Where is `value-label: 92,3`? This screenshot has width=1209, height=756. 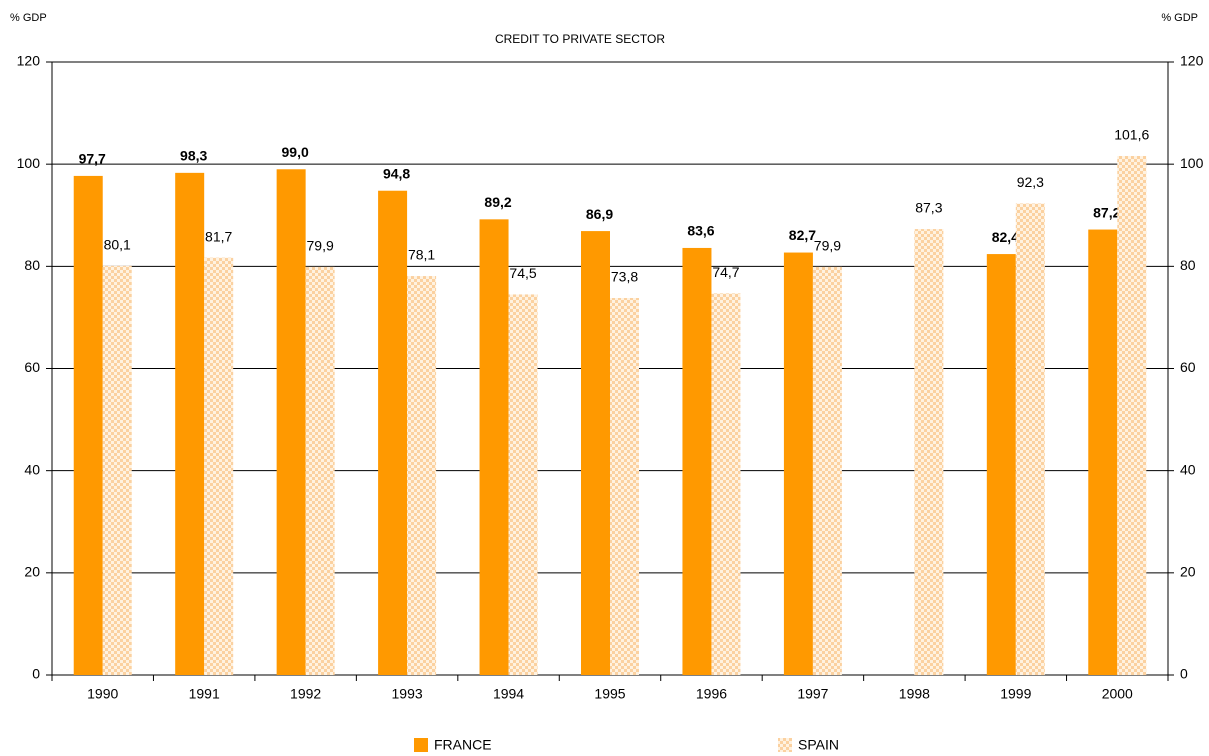 value-label: 92,3 is located at coordinates (1030, 182).